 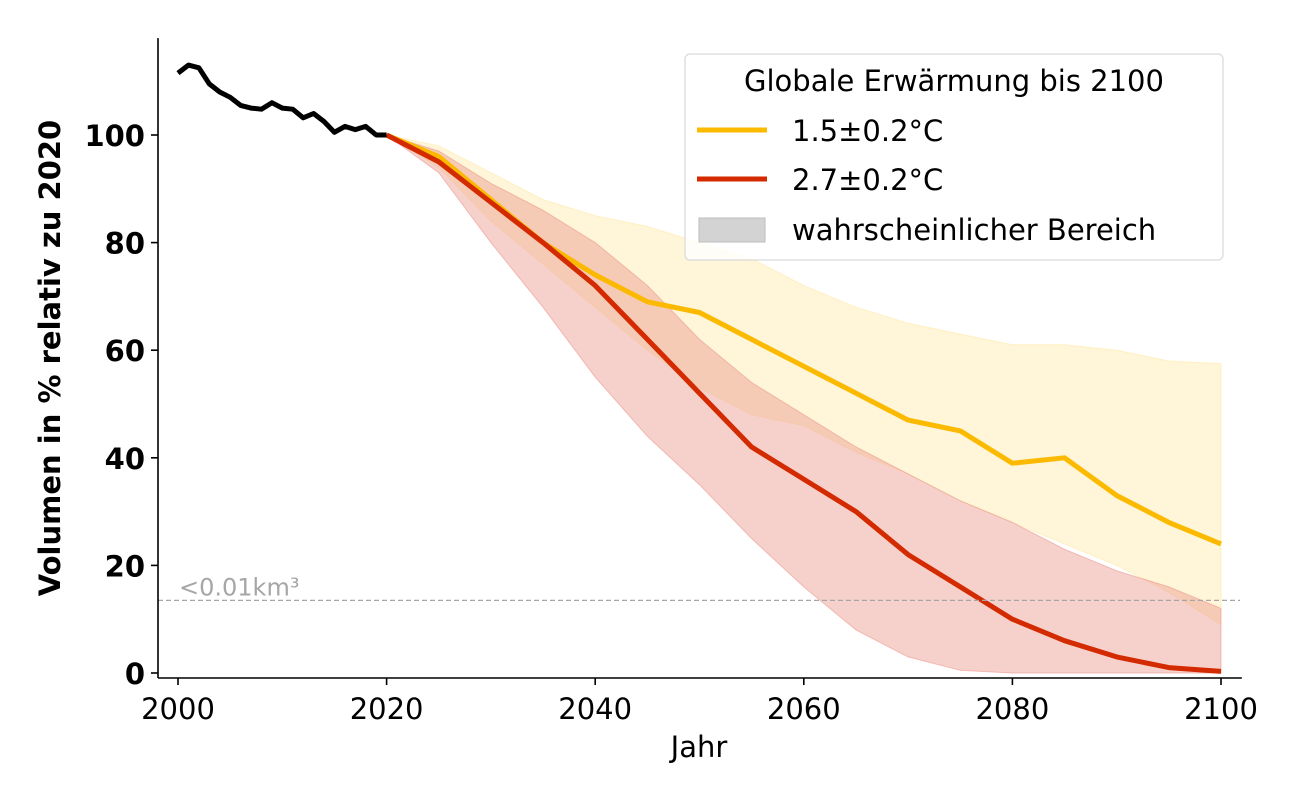 I want to click on y-axis-title: Volumen in % relativ zu 2020, so click(x=50, y=358).